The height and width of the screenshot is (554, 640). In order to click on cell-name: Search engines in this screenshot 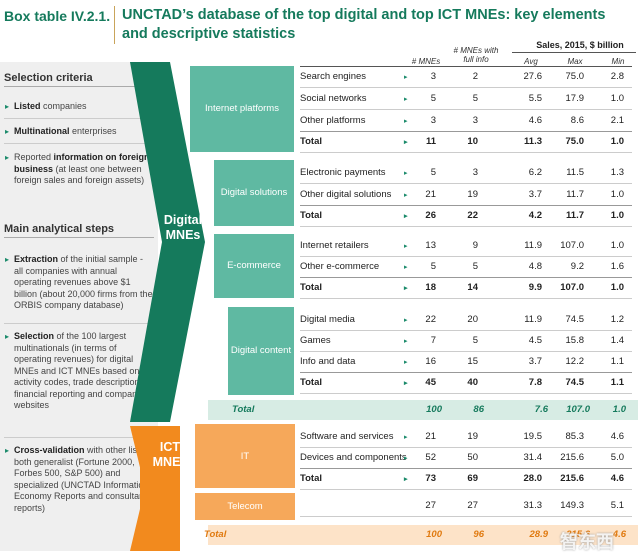, I will do `click(333, 76)`.